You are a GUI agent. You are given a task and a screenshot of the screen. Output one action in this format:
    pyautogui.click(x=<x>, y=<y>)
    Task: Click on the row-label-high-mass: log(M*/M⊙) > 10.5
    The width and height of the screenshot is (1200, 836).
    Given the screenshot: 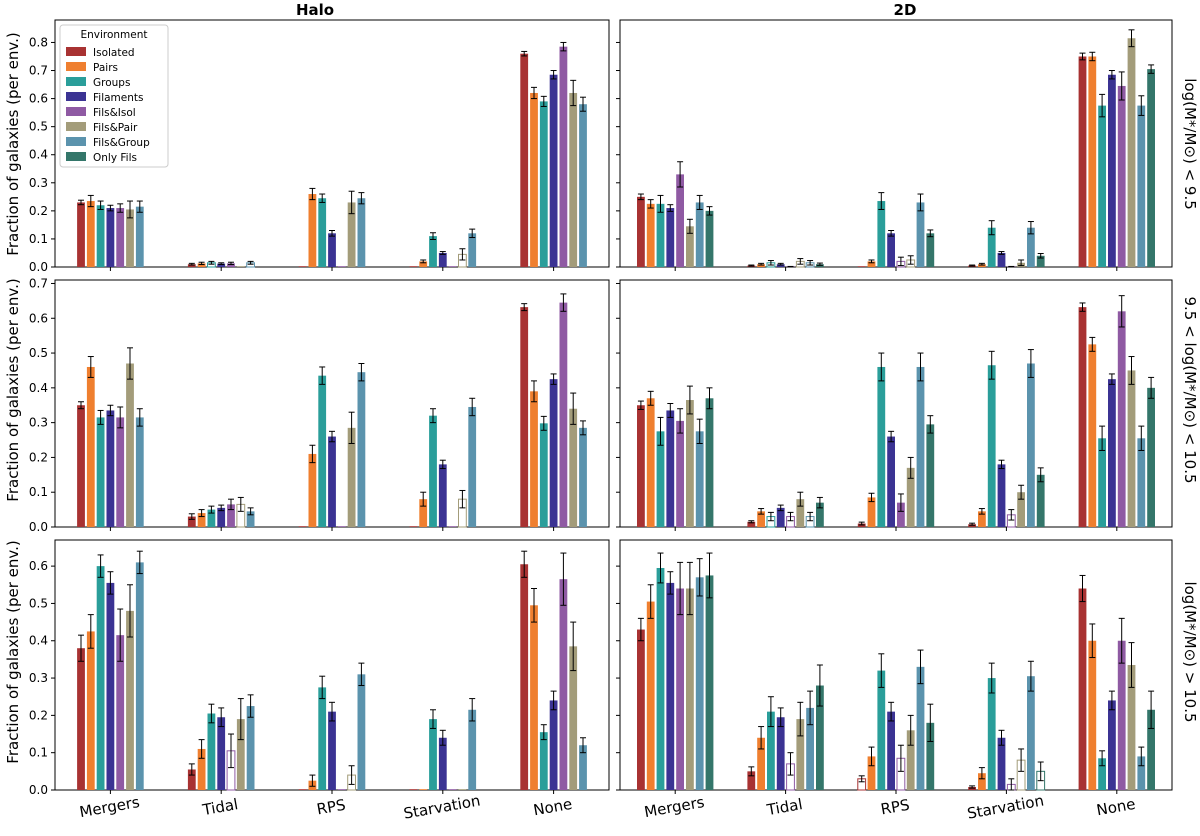 What is the action you would take?
    pyautogui.click(x=1190, y=651)
    